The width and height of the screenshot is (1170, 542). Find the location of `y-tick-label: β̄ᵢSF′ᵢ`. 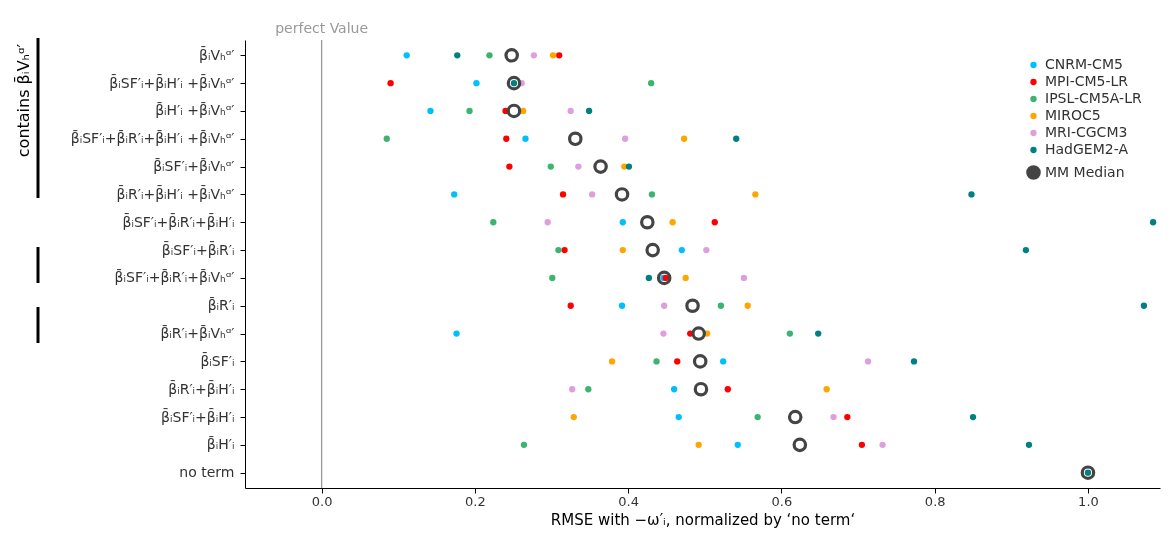

y-tick-label: β̄ᵢSF′ᵢ is located at coordinates (217, 360).